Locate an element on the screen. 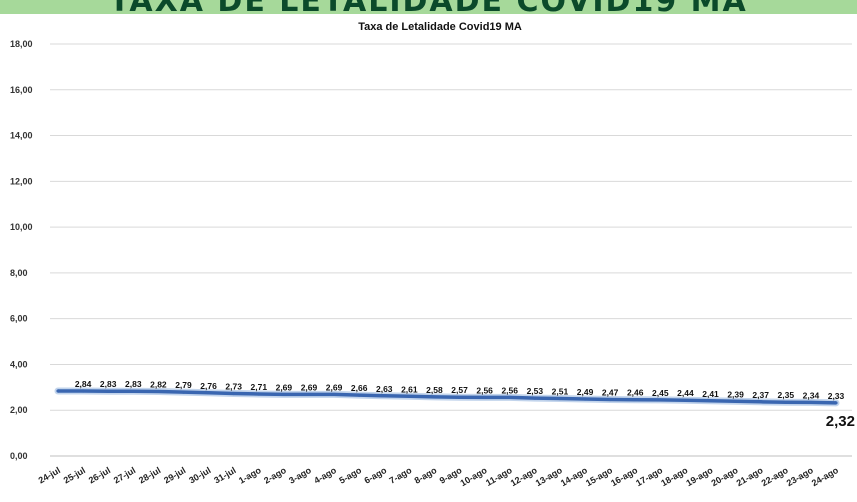 The image size is (857, 502). data-label: 2,82 is located at coordinates (158, 384).